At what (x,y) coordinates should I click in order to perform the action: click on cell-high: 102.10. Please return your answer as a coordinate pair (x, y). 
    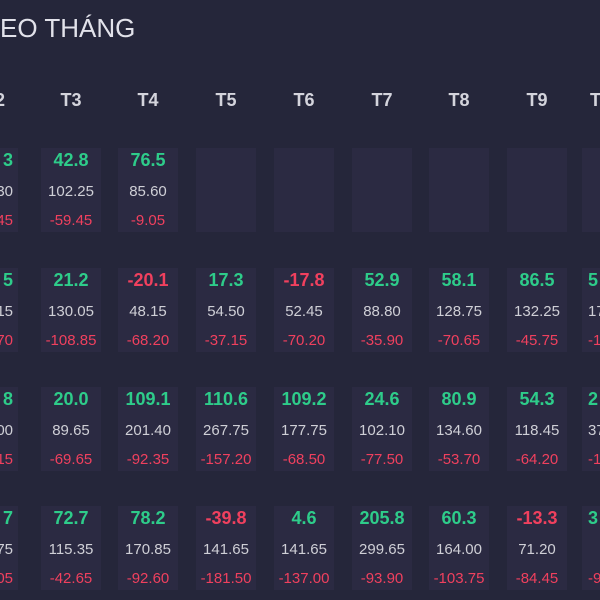
    Looking at the image, I should click on (382, 430).